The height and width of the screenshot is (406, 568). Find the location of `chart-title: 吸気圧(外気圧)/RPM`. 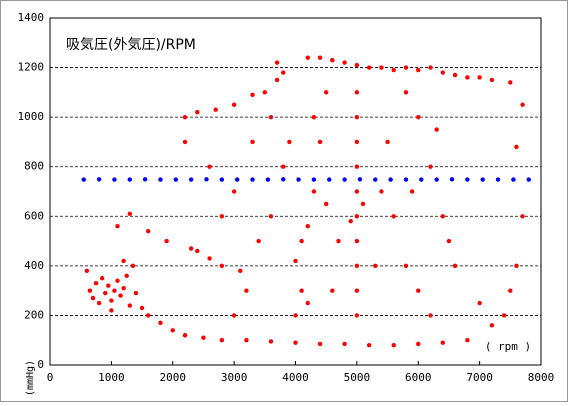

chart-title: 吸気圧(外気圧)/RPM is located at coordinates (131, 45).